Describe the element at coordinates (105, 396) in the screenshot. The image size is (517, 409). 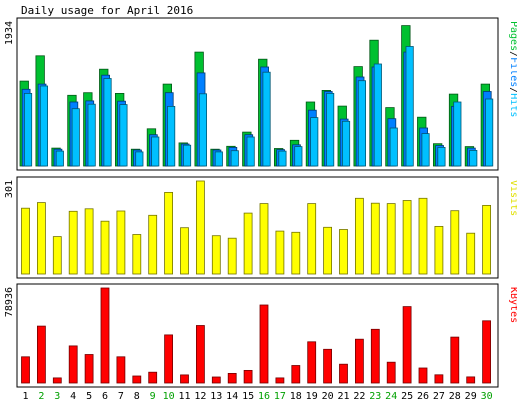
I see `day-label-6: 6` at that location.